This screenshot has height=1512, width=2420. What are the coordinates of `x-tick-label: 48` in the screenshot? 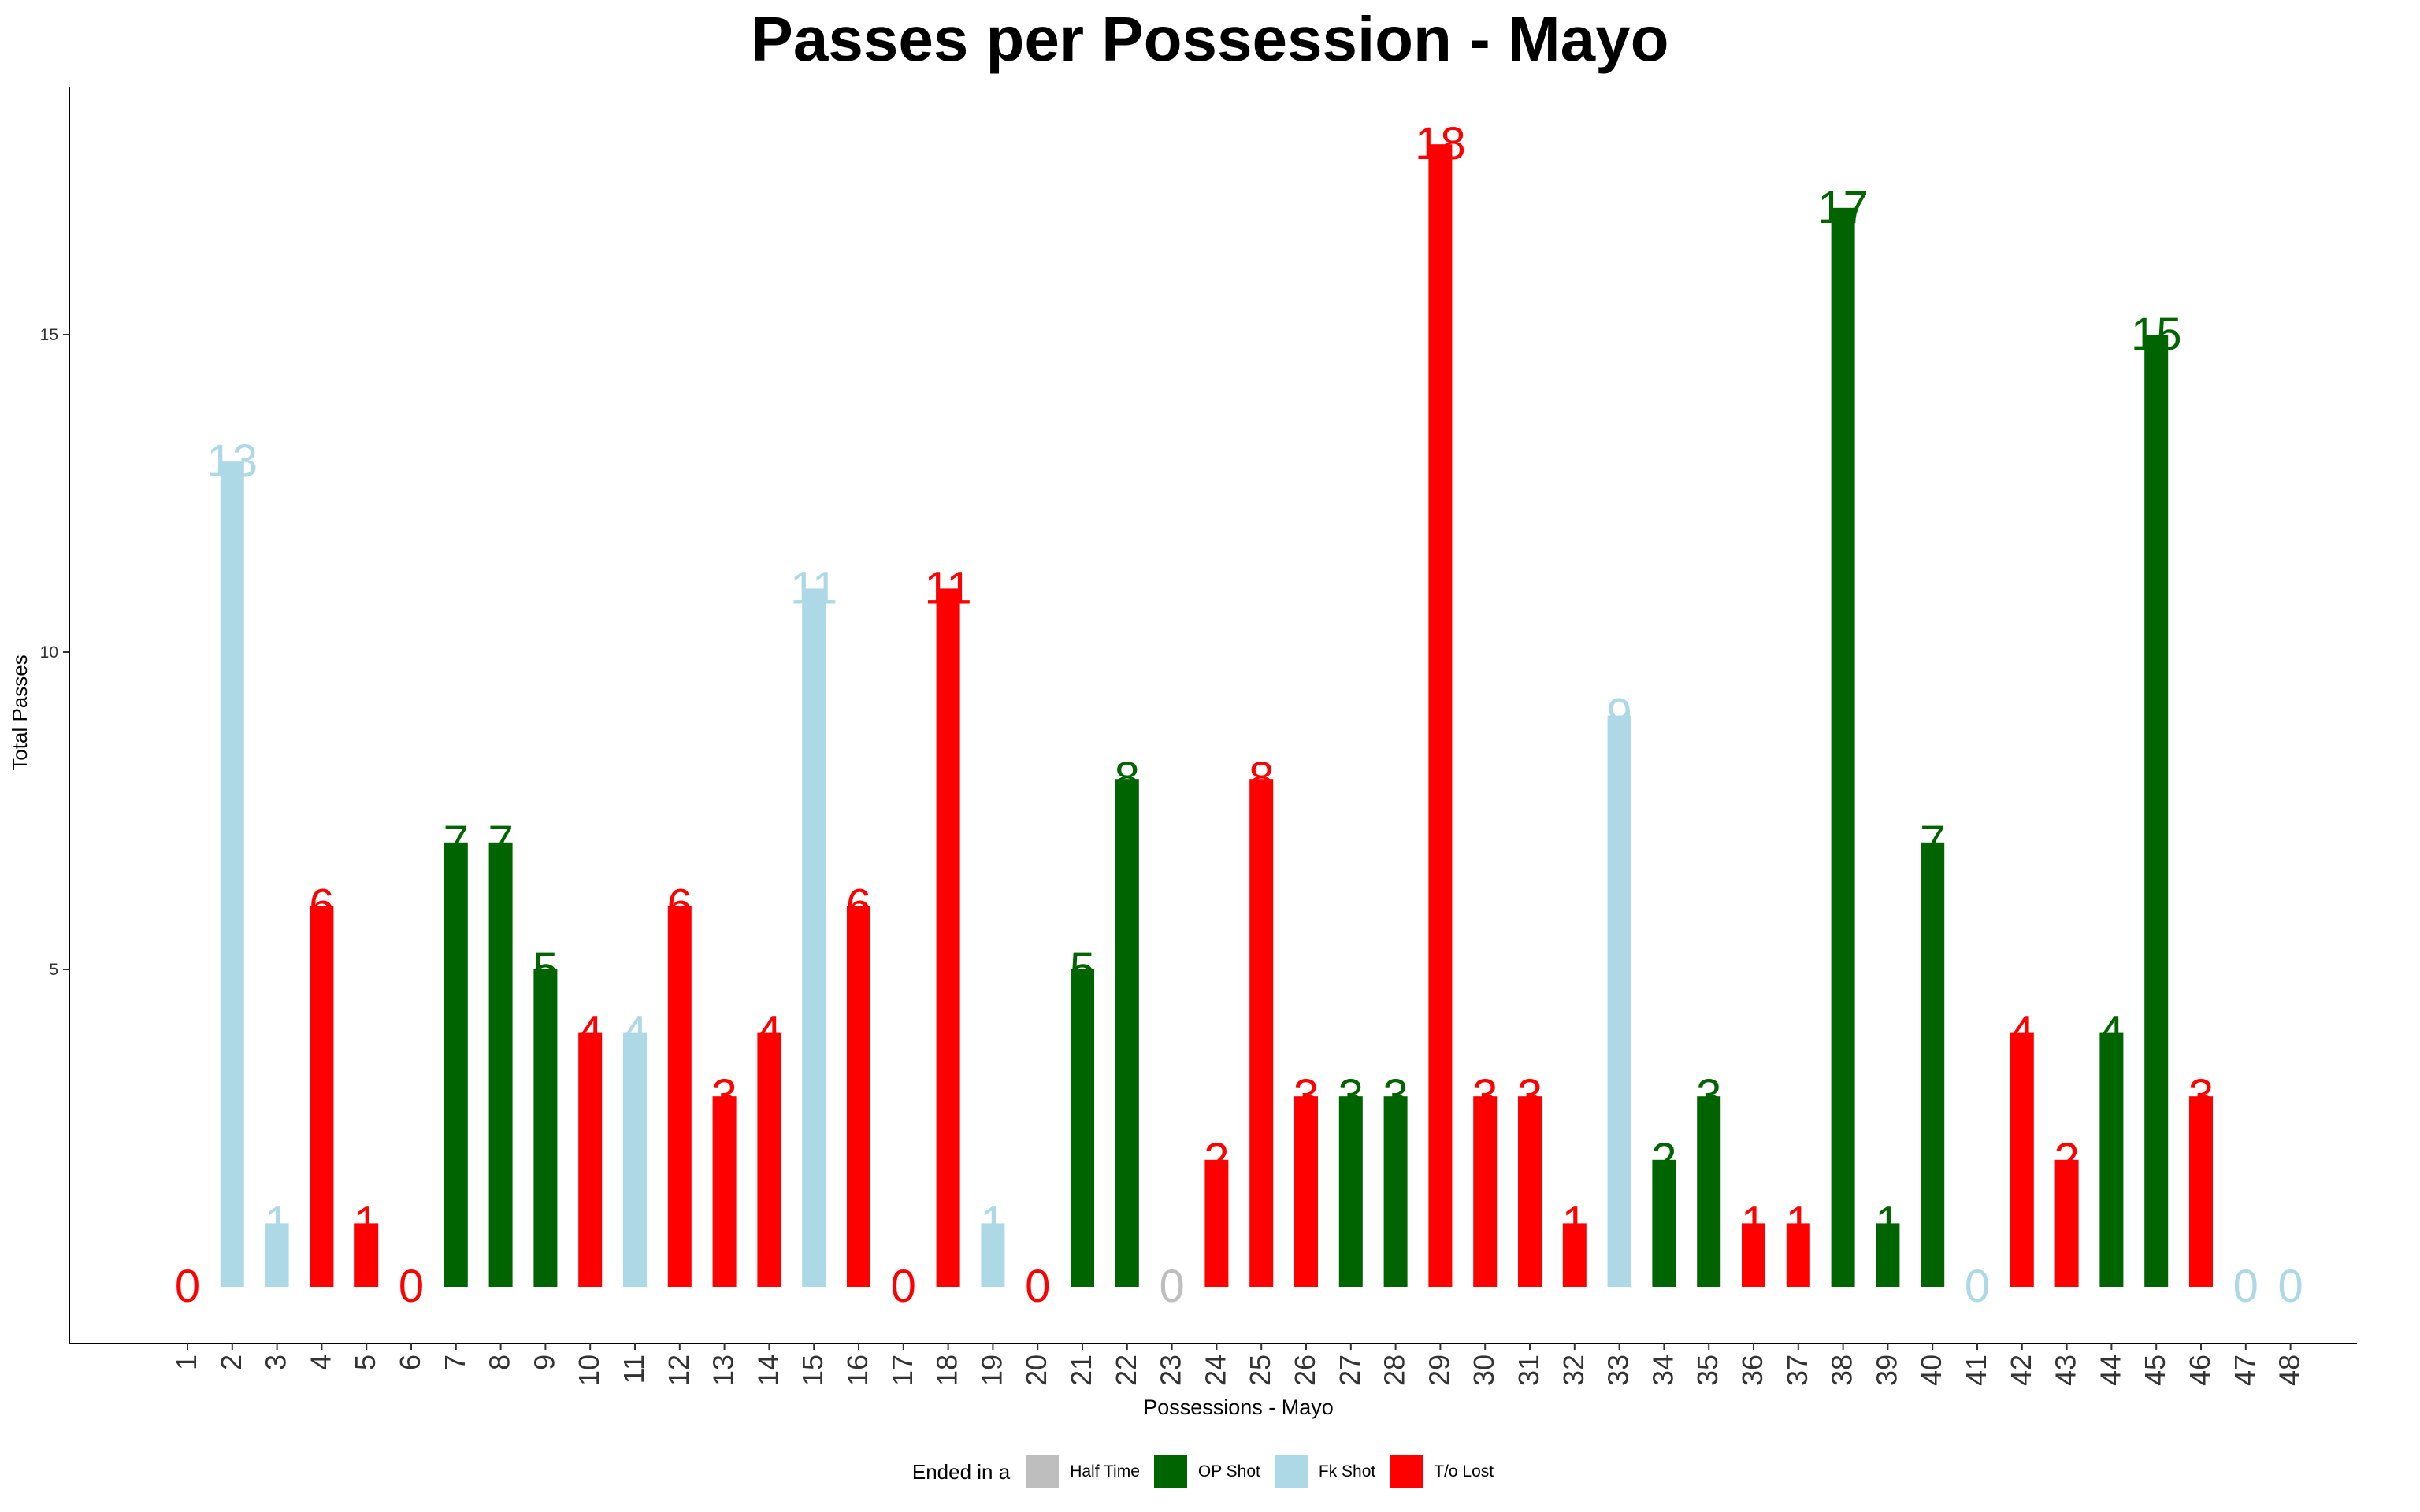 It's located at (2289, 1370).